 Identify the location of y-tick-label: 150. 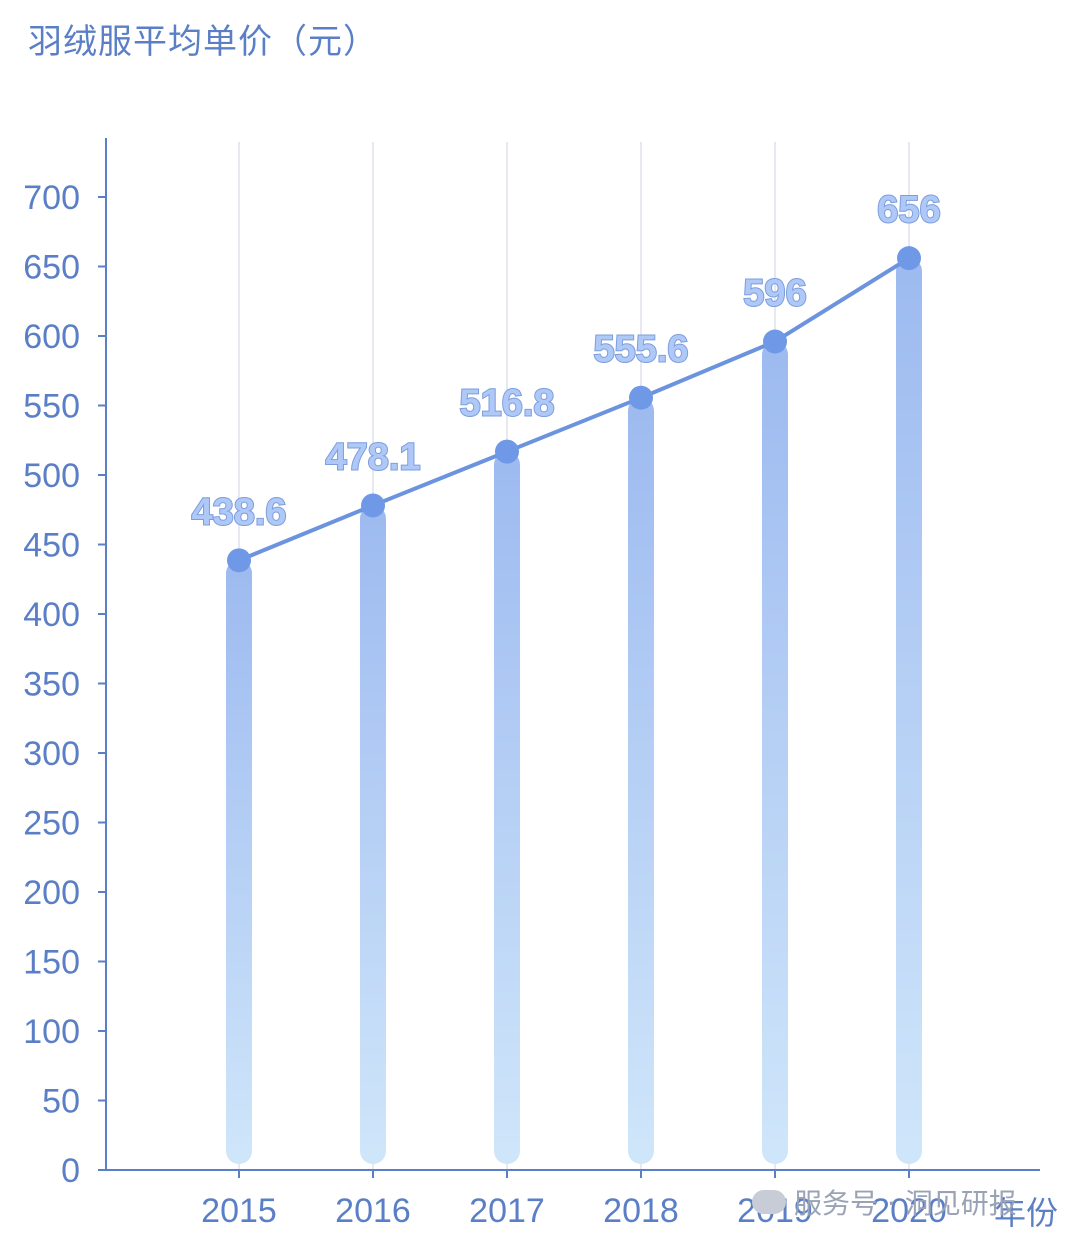
(51, 963).